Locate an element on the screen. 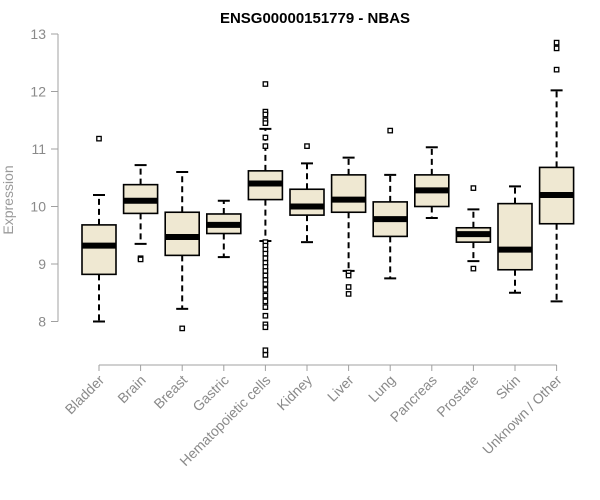 The image size is (600, 500). box-brain is located at coordinates (140, 213).